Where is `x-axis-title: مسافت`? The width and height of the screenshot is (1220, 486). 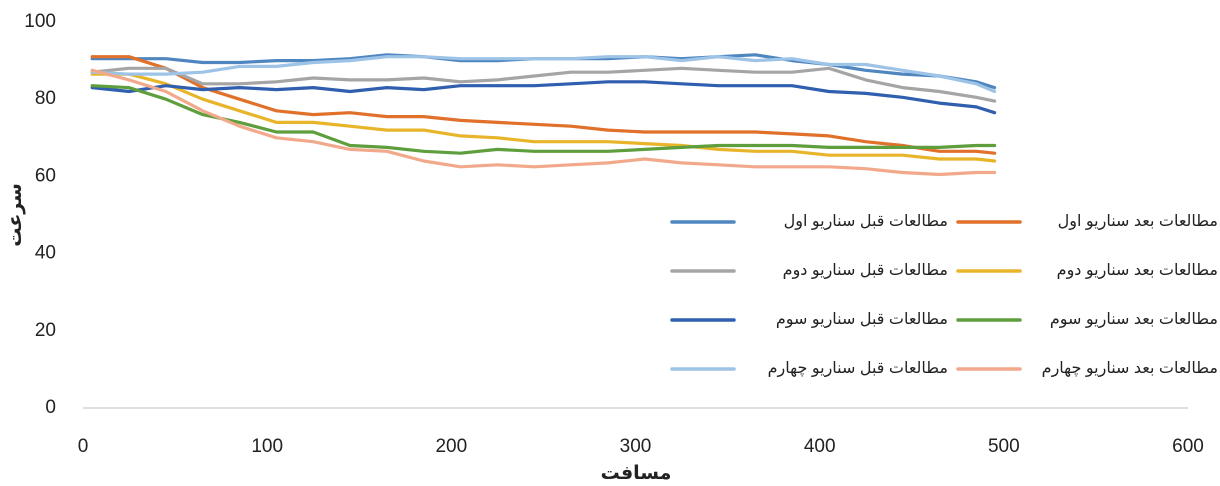
x-axis-title: مسافت is located at coordinates (636, 473).